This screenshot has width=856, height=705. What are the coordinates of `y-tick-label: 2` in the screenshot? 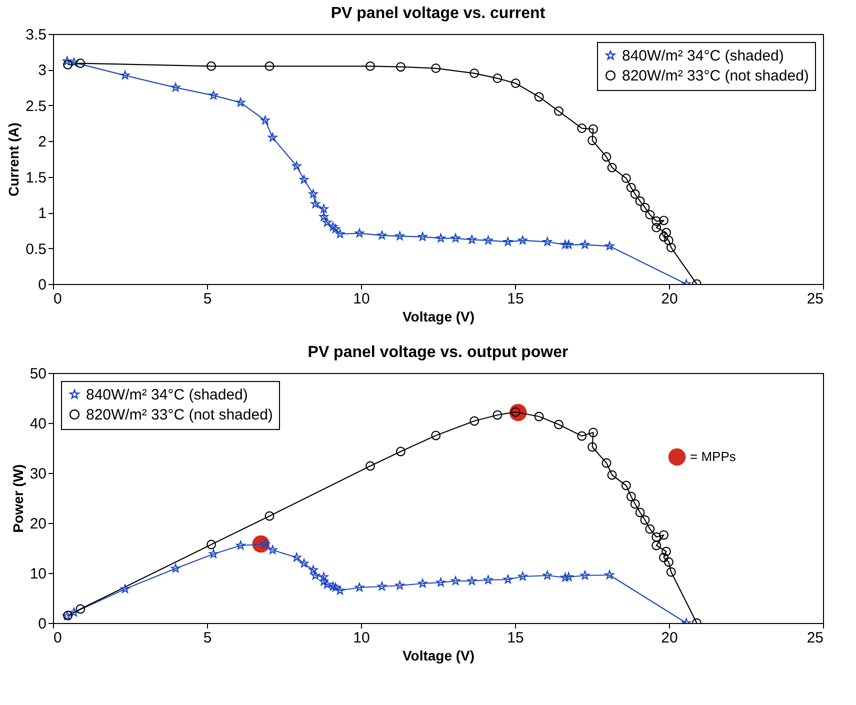 It's located at (42, 142).